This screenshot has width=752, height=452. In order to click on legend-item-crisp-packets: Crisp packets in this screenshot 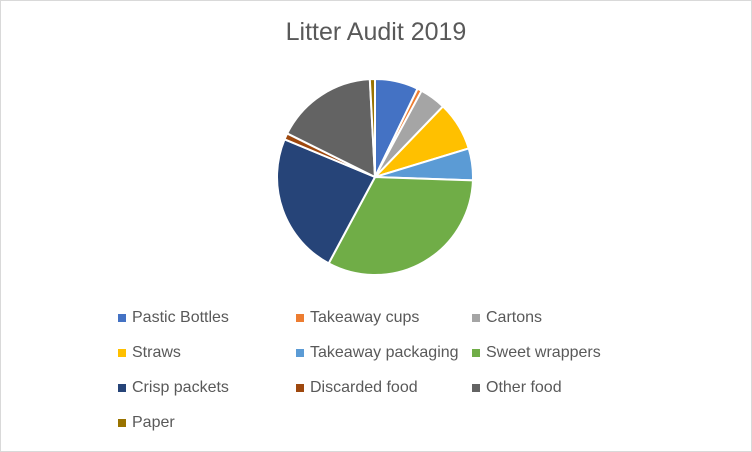, I will do `click(173, 388)`.